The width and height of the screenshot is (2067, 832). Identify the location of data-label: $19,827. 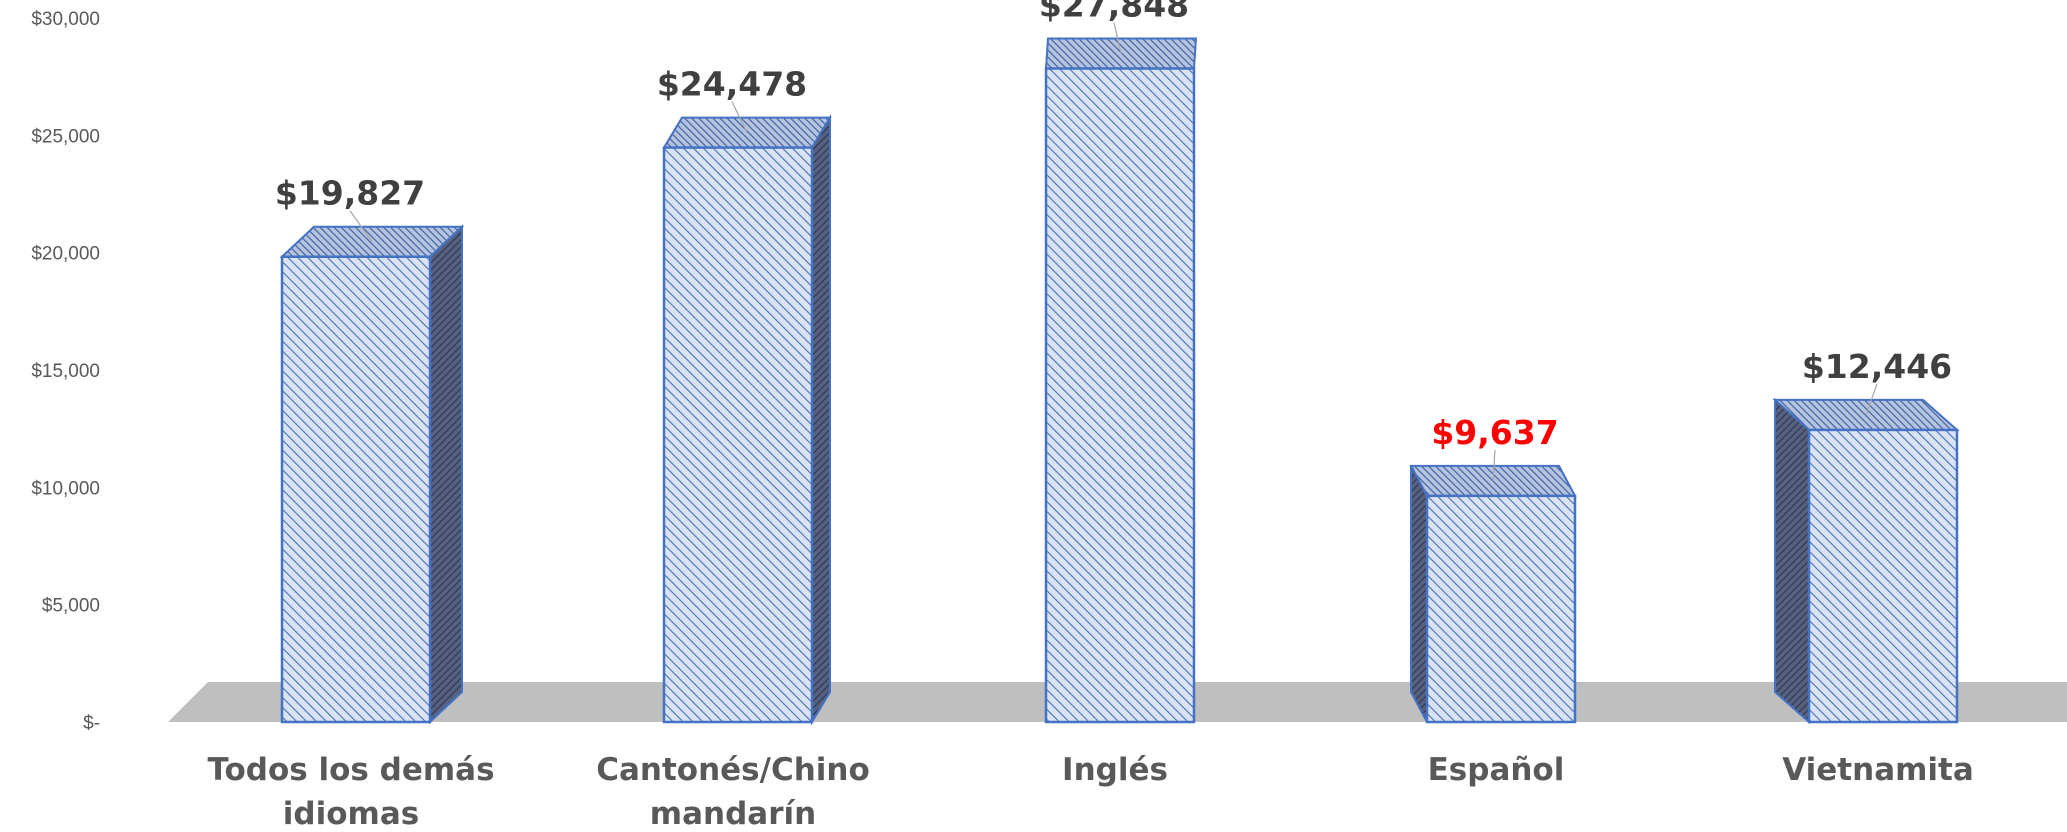
(350, 193).